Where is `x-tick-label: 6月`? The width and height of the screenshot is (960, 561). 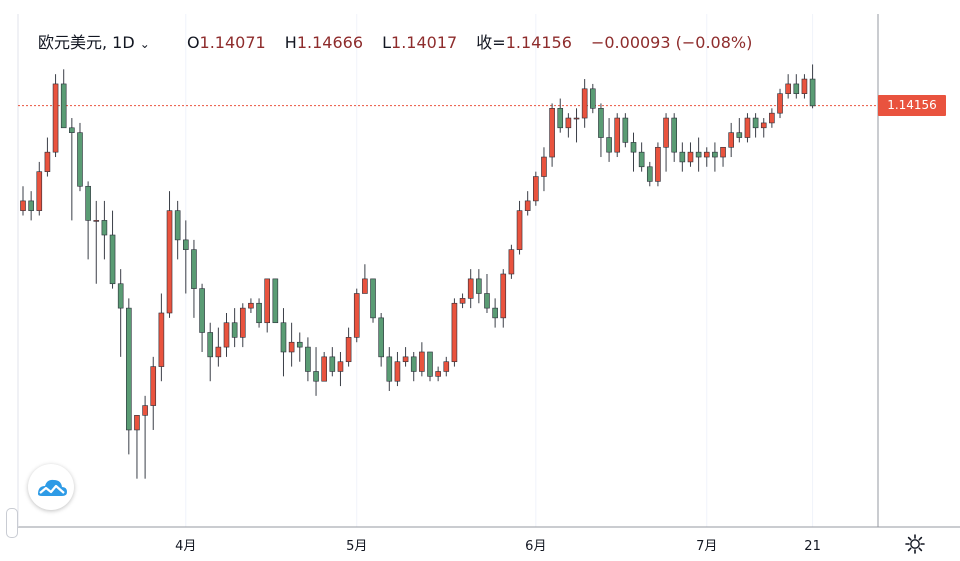 x-tick-label: 6月 is located at coordinates (535, 546).